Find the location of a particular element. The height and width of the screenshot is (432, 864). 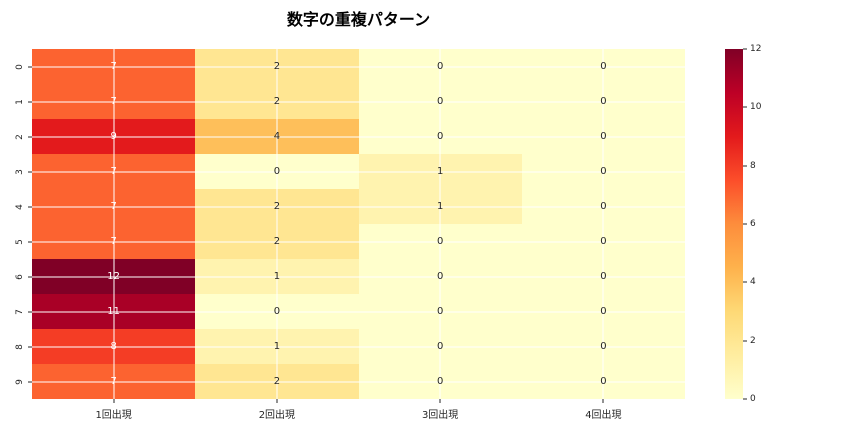

x-tick-label: 1回出現 is located at coordinates (113, 415).